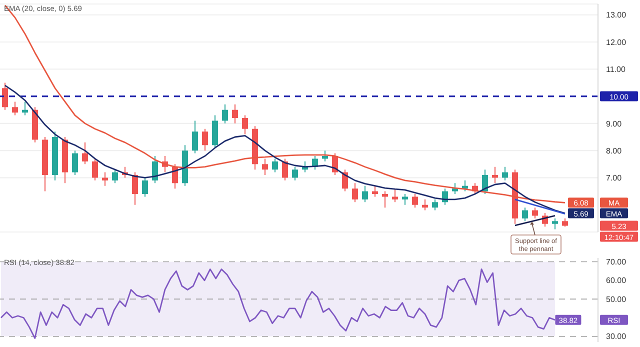  What do you see at coordinates (614, 123) in the screenshot?
I see `y-tick-label: 9.00` at bounding box center [614, 123].